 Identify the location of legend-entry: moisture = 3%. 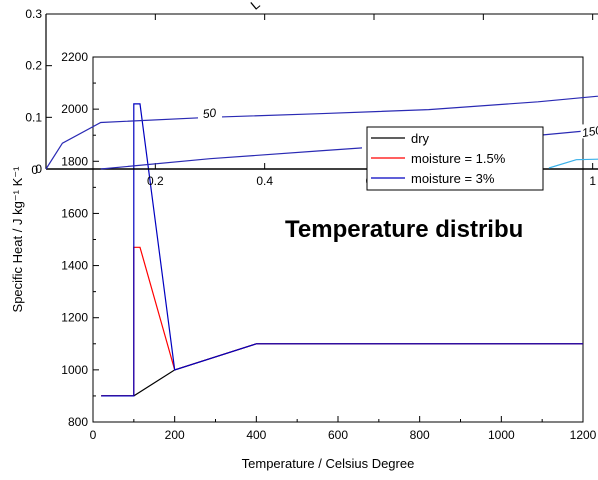
(453, 178).